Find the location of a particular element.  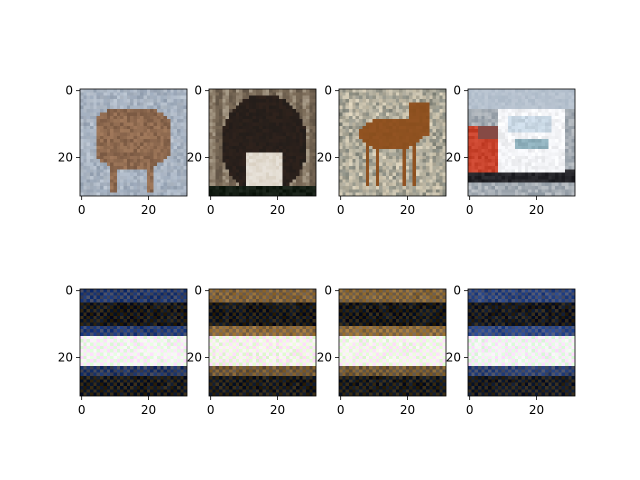

image-panel-1-3: 0 0 20 20 is located at coordinates (511, 350).